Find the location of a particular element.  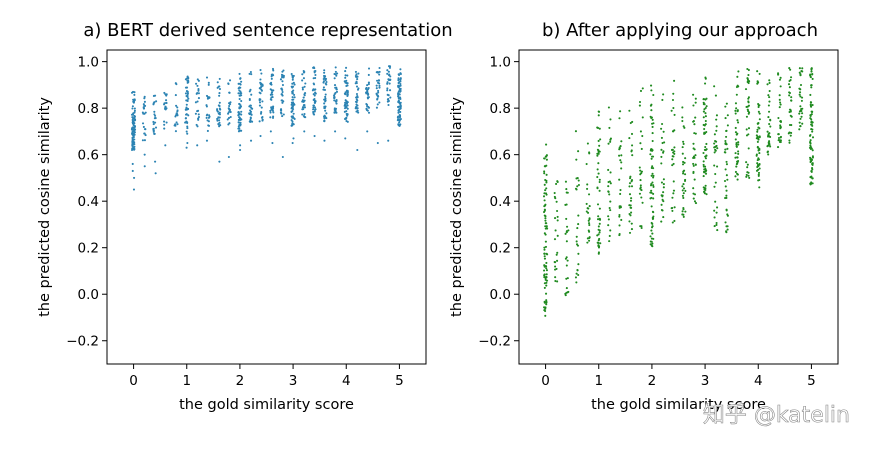

chart-a-title: a) BERT derived sentence representation is located at coordinates (267, 30).